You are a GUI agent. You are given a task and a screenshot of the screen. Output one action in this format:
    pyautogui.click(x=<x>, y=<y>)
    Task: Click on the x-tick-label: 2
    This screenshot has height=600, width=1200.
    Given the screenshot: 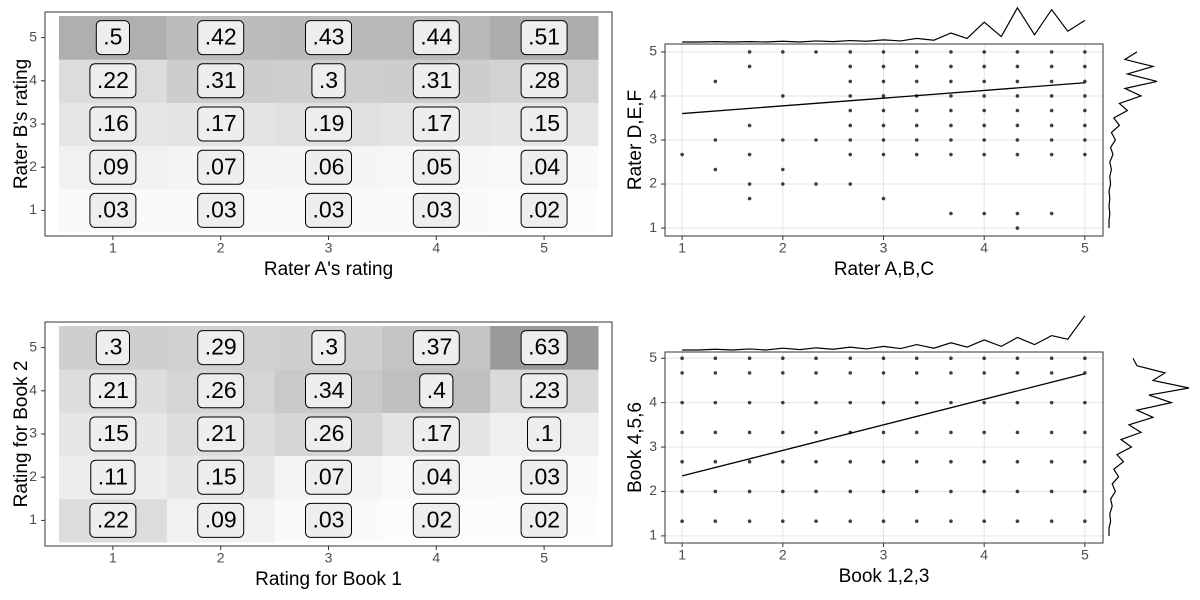 What is the action you would take?
    pyautogui.click(x=783, y=555)
    